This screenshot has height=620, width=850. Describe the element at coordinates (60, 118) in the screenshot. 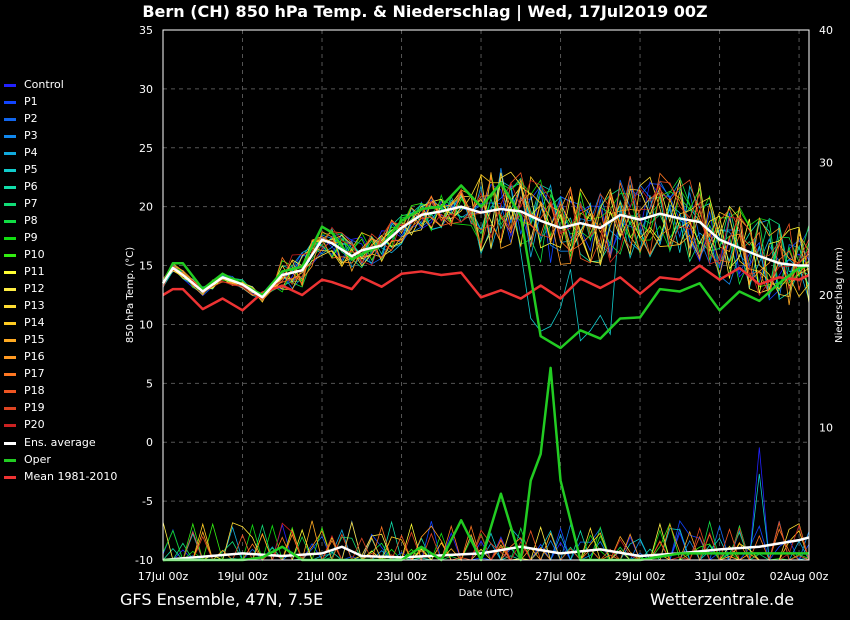

I see `legend-item: P2` at that location.